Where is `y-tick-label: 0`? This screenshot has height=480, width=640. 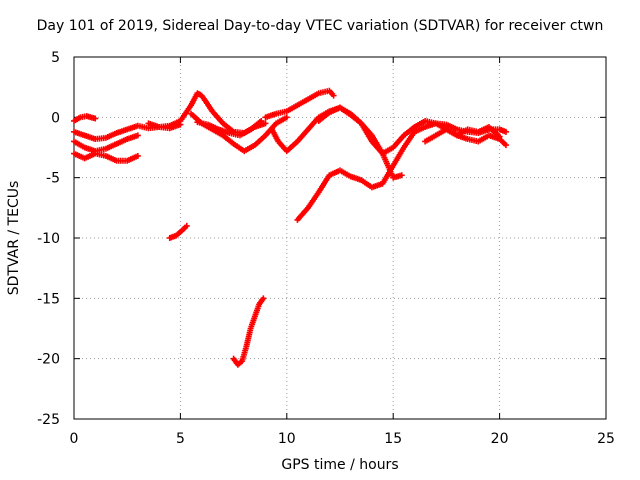
y-tick-label: 0 is located at coordinates (55, 118).